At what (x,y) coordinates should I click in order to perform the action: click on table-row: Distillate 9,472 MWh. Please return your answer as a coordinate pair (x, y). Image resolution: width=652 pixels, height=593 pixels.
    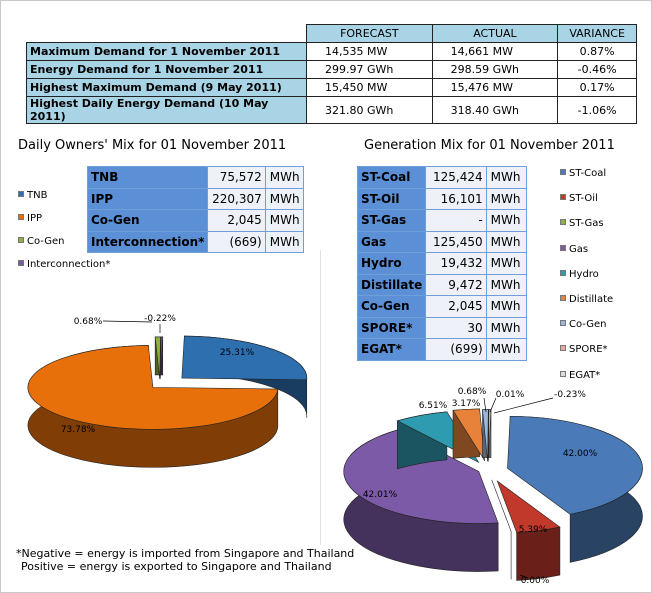
    Looking at the image, I should click on (442, 284).